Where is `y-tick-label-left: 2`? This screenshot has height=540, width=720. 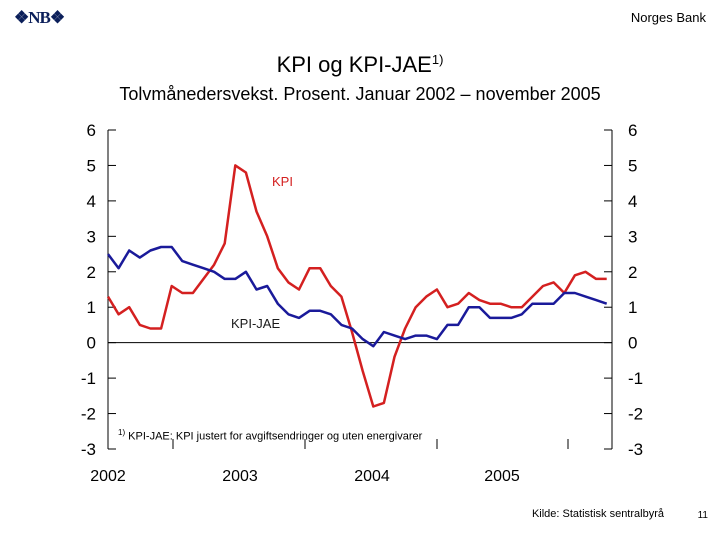
y-tick-label-left: 2 is located at coordinates (91, 272).